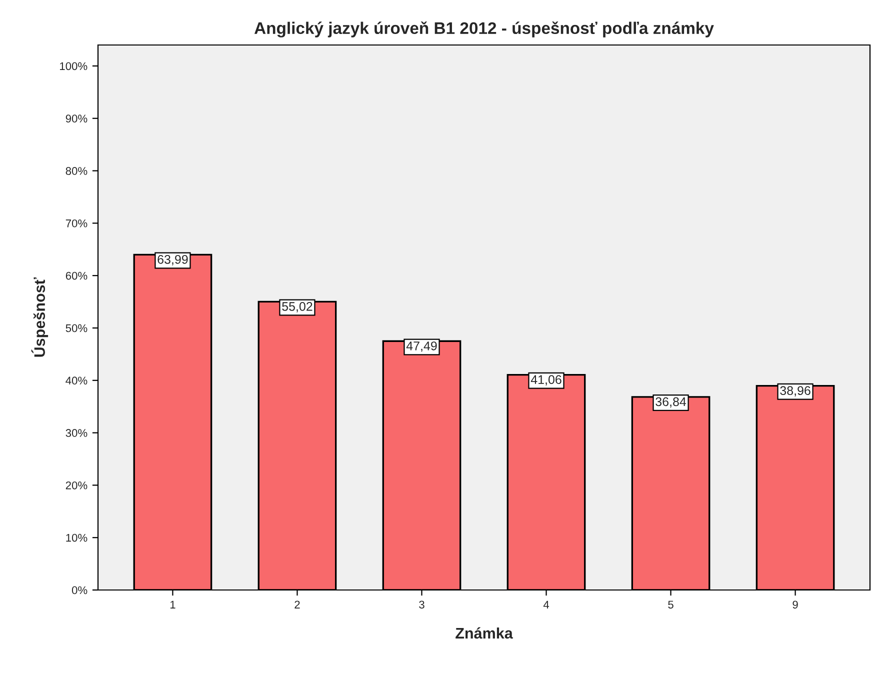 The height and width of the screenshot is (698, 885). What do you see at coordinates (77, 276) in the screenshot?
I see `y-tick-label: 60%` at bounding box center [77, 276].